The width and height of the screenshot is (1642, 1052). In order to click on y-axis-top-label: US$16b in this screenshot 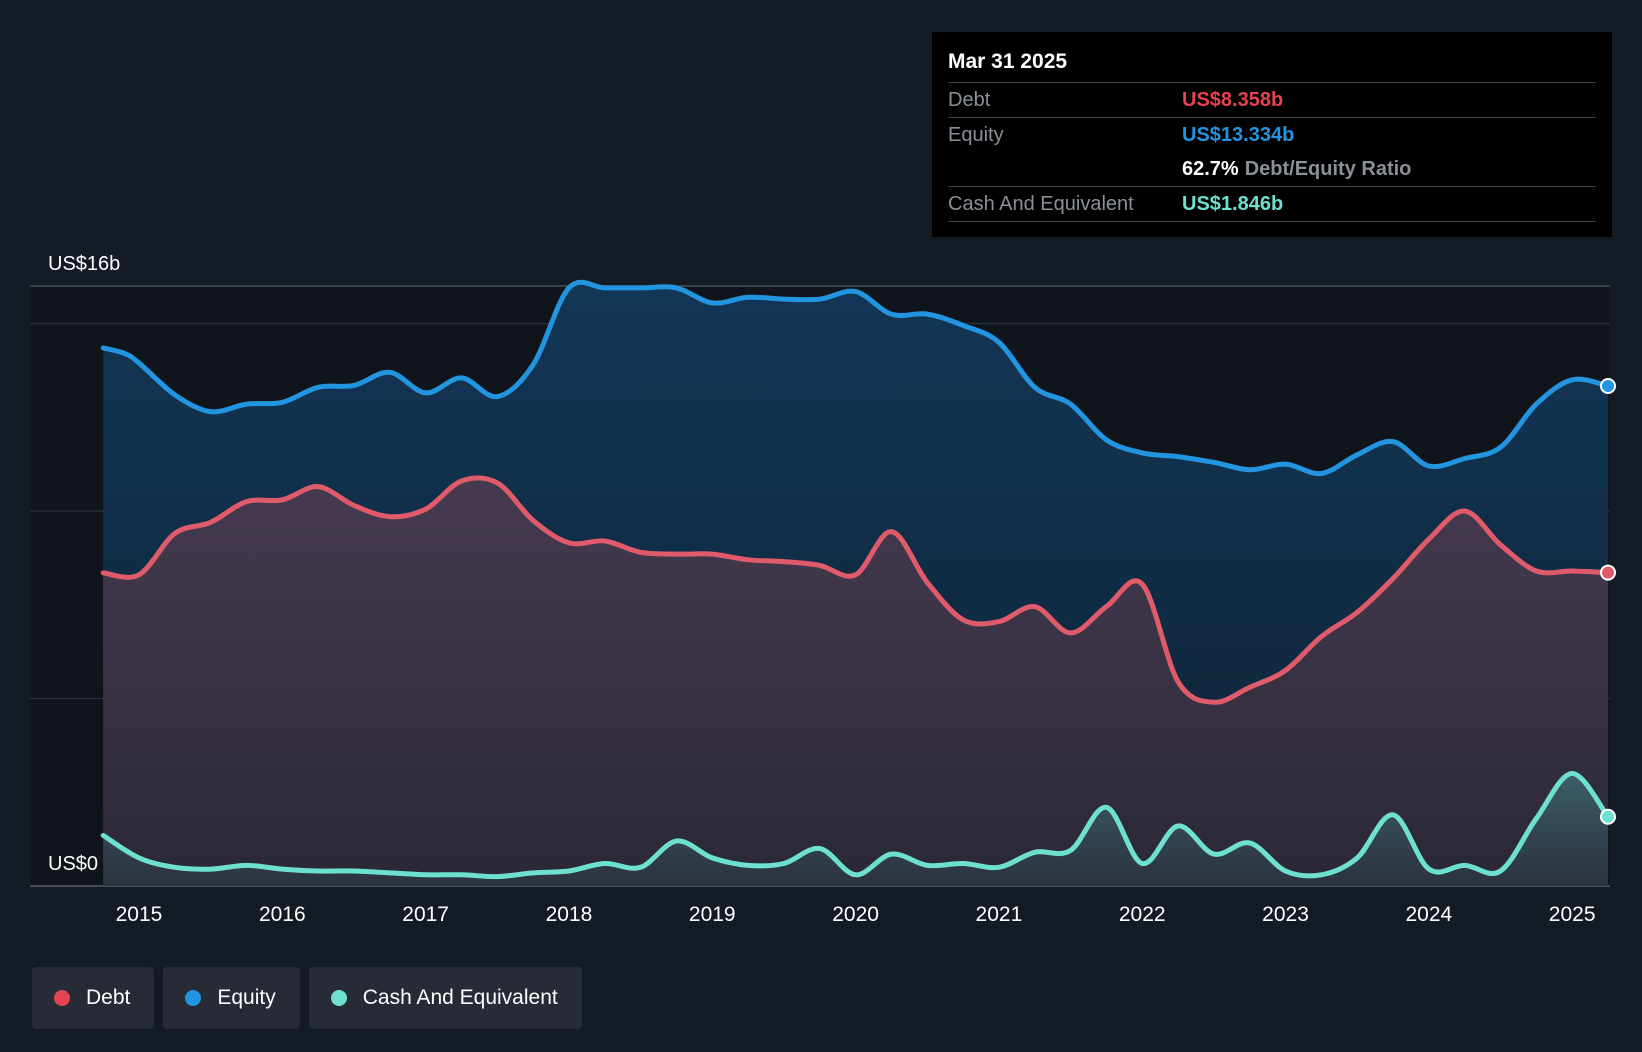, I will do `click(84, 264)`.